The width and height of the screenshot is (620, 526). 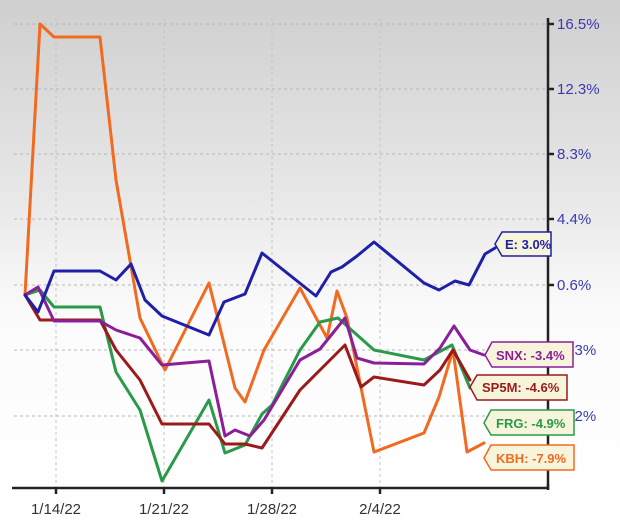 I want to click on y-tick-labels: 16.5% 12.3% 8.3% 4.4% 0.6% -3.3% -7.2%, so click(x=578, y=220).